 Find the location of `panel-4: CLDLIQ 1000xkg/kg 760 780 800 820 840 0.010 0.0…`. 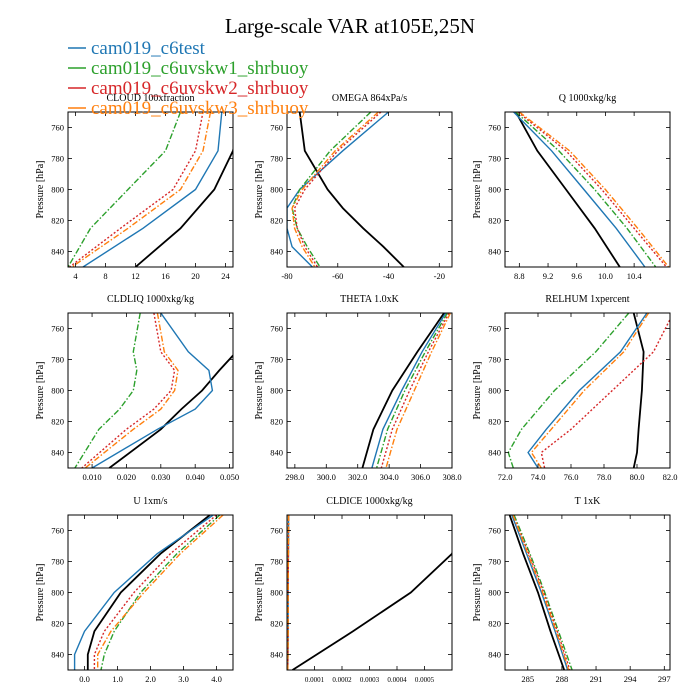

panel-4: CLDLIQ 1000xkg/kg 760 780 800 820 840 0.010 0.0… is located at coordinates (137, 388).